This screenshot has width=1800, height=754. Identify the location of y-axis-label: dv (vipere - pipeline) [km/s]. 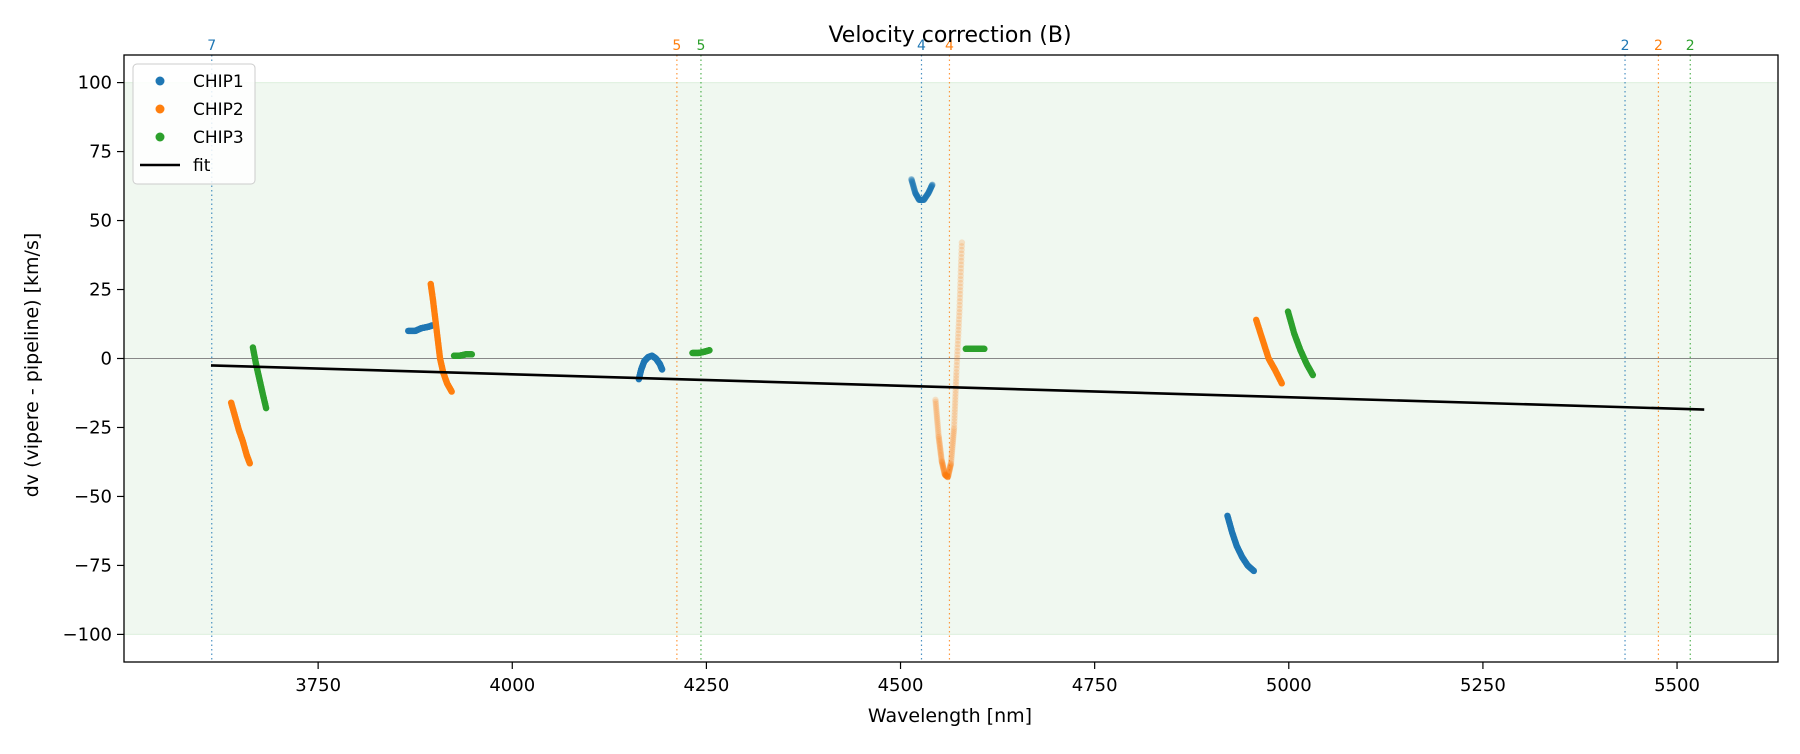
(32, 365).